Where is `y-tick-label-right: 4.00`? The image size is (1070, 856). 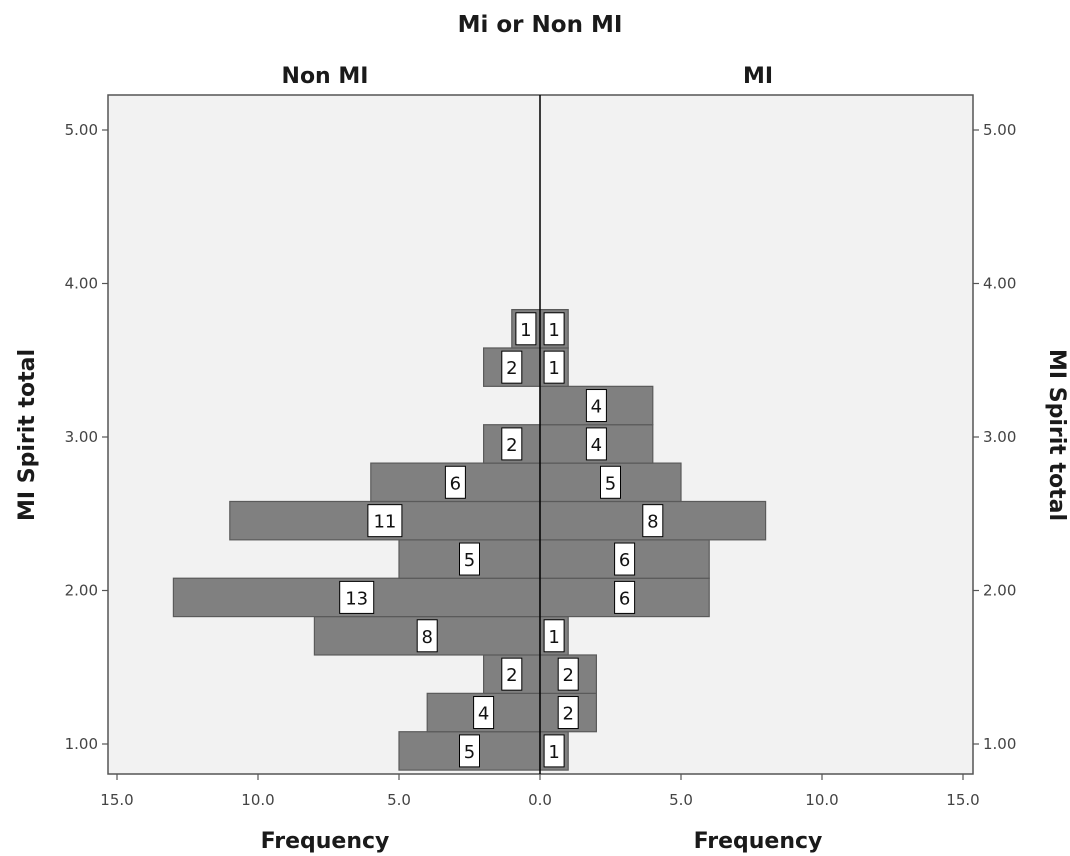 y-tick-label-right: 4.00 is located at coordinates (999, 284).